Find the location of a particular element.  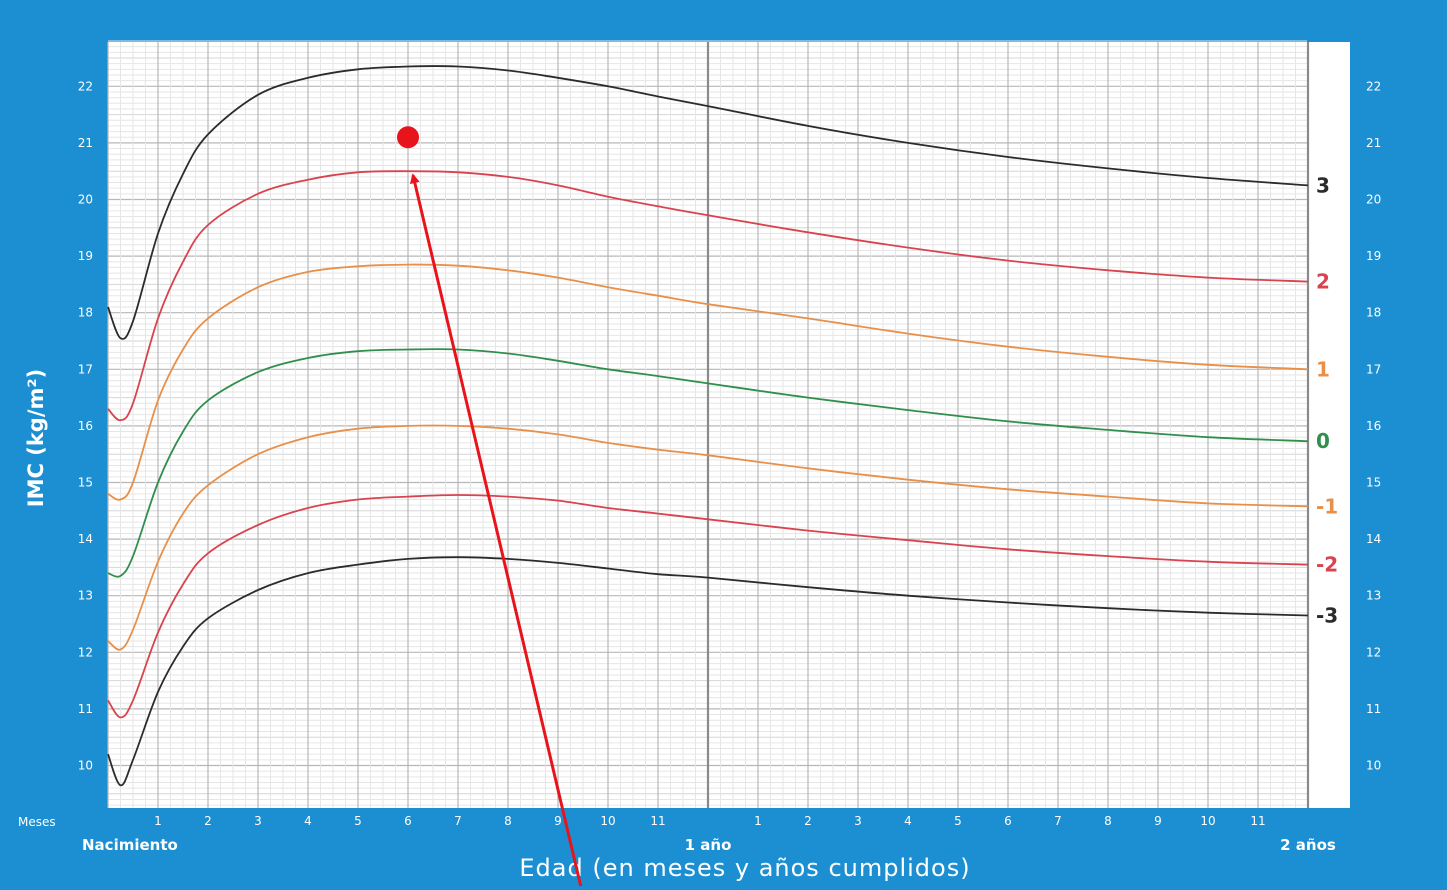

y-tick-label-right: 16 is located at coordinates (1373, 426).